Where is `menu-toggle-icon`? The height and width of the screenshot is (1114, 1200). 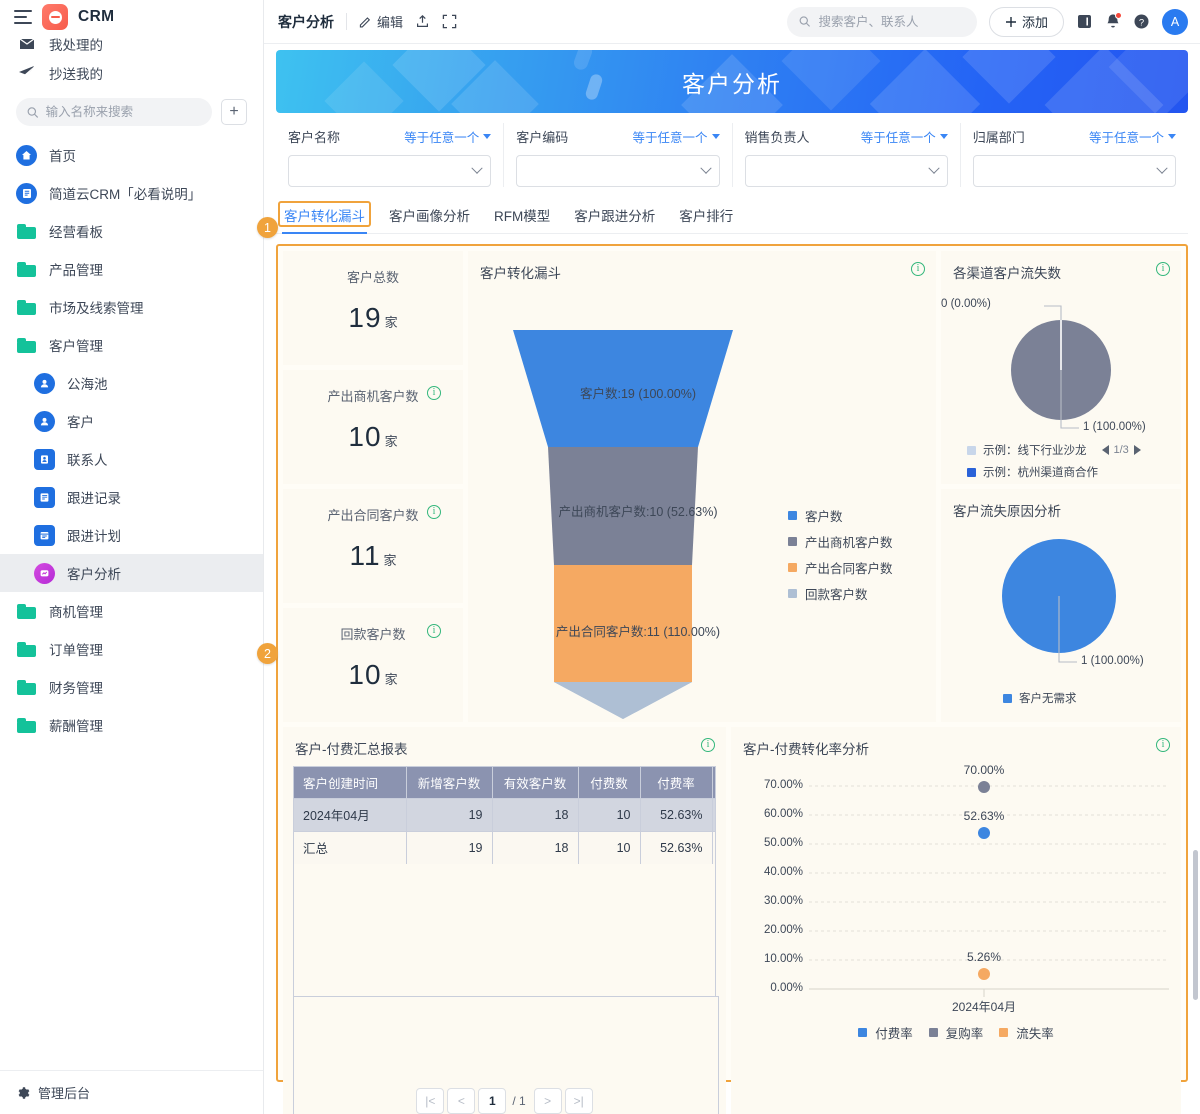
menu-toggle-icon is located at coordinates (23, 17).